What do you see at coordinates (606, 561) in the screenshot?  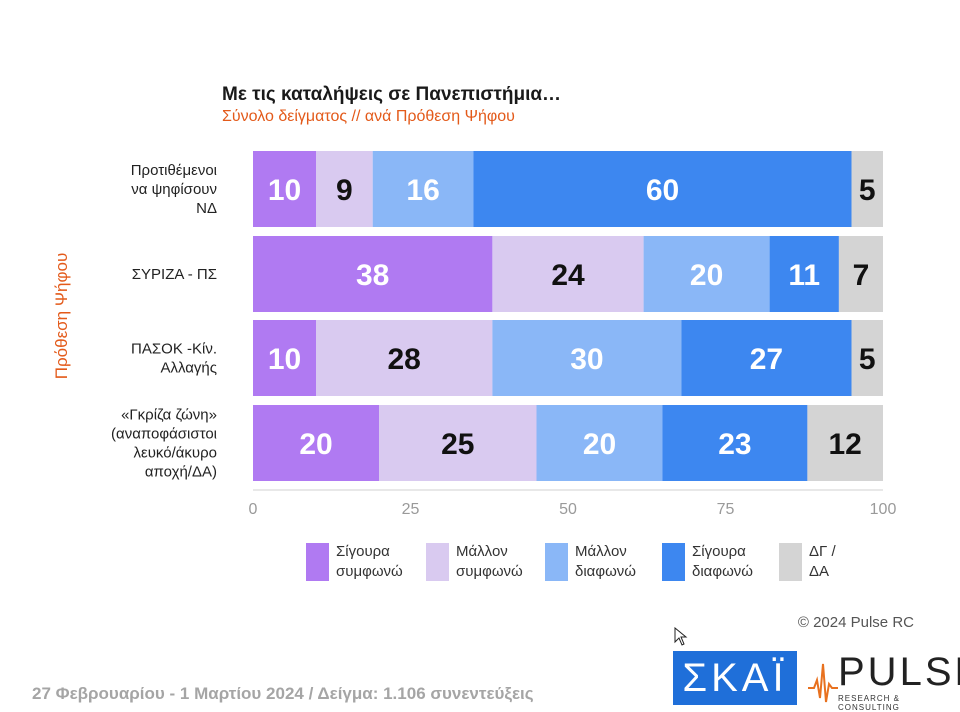 I see `legend-label: Μάλλον διαφωνώ` at bounding box center [606, 561].